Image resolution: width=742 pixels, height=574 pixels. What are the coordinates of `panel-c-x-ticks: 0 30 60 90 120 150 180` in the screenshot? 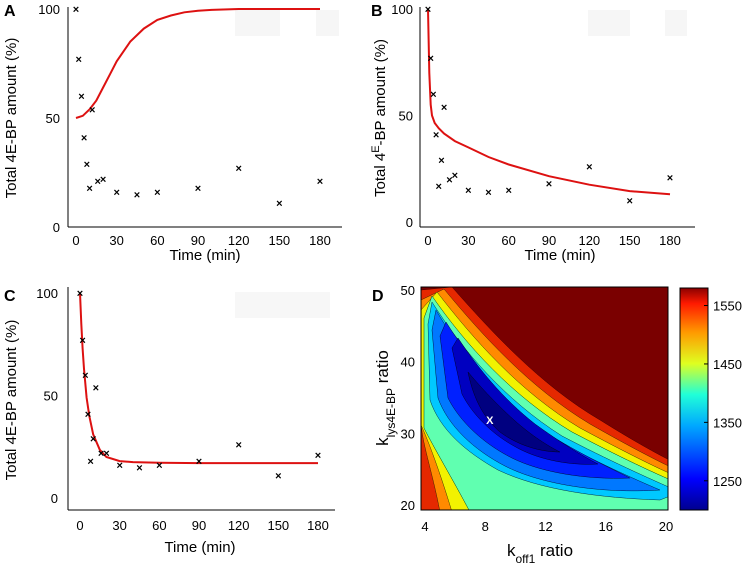 It's located at (202, 525).